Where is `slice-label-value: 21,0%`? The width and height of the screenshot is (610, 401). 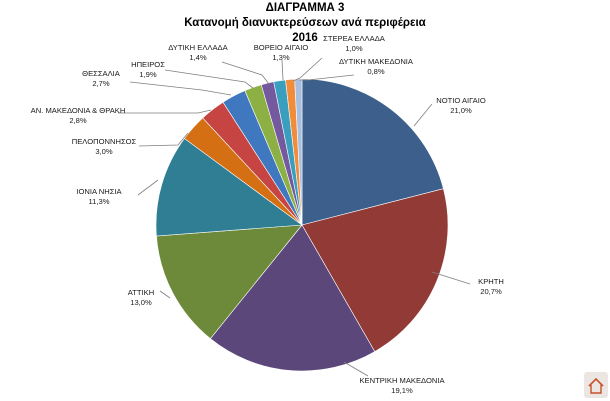
slice-label-value: 21,0% is located at coordinates (461, 110).